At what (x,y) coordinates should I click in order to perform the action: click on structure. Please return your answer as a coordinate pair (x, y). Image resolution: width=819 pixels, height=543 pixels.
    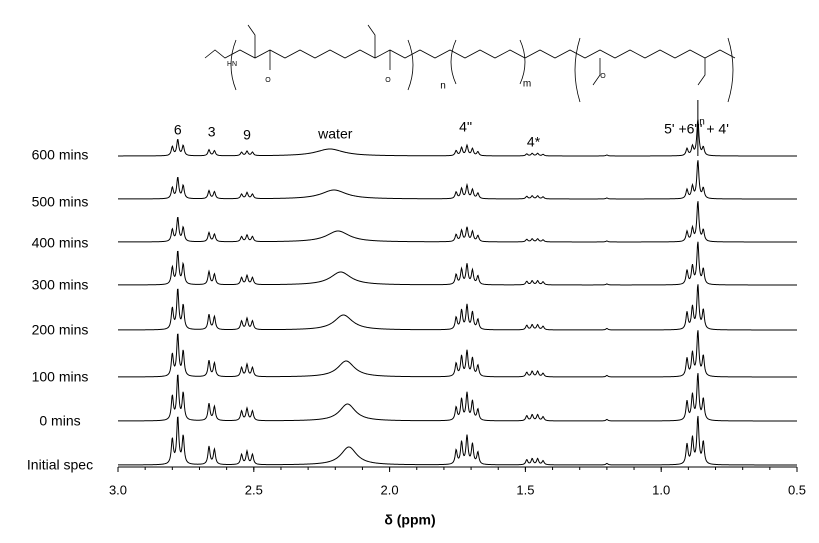
    Looking at the image, I should click on (470, 63).